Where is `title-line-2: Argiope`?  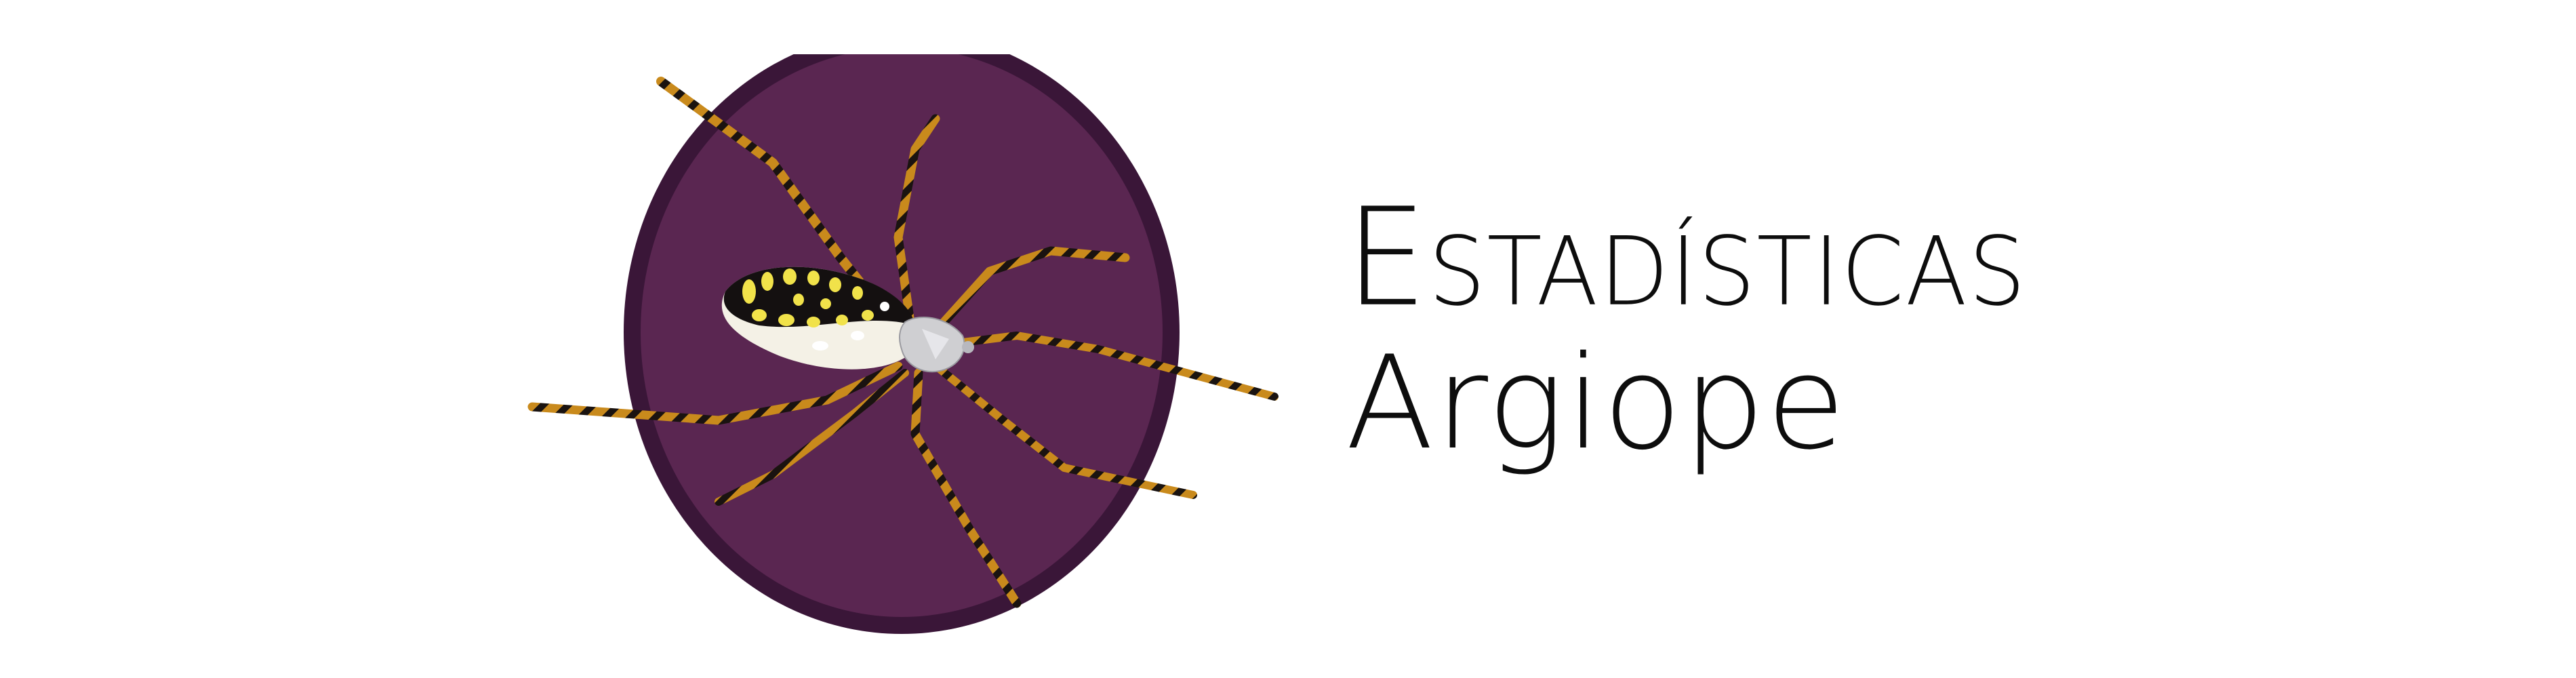
title-line-2: Argiope is located at coordinates (1596, 403).